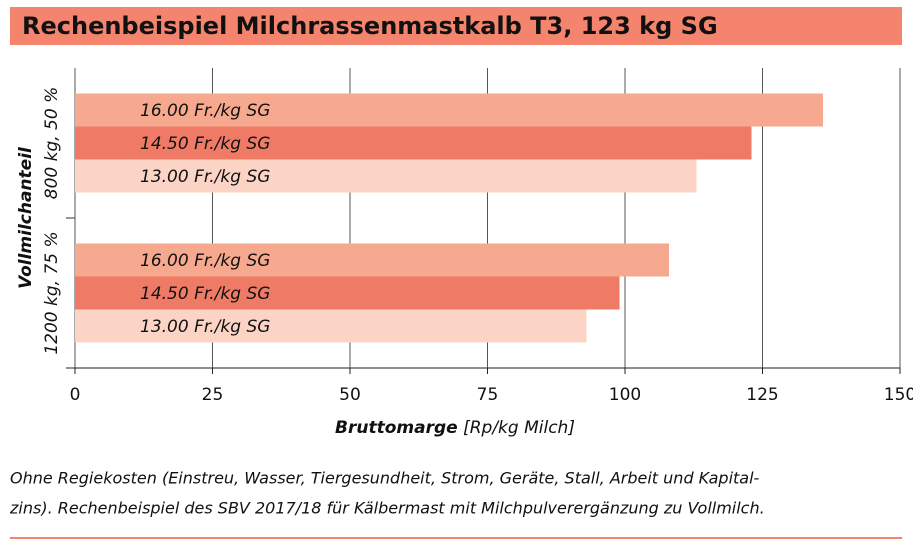 This screenshot has height=548, width=913. Describe the element at coordinates (625, 395) in the screenshot. I see `x-tick-label: 100` at that location.